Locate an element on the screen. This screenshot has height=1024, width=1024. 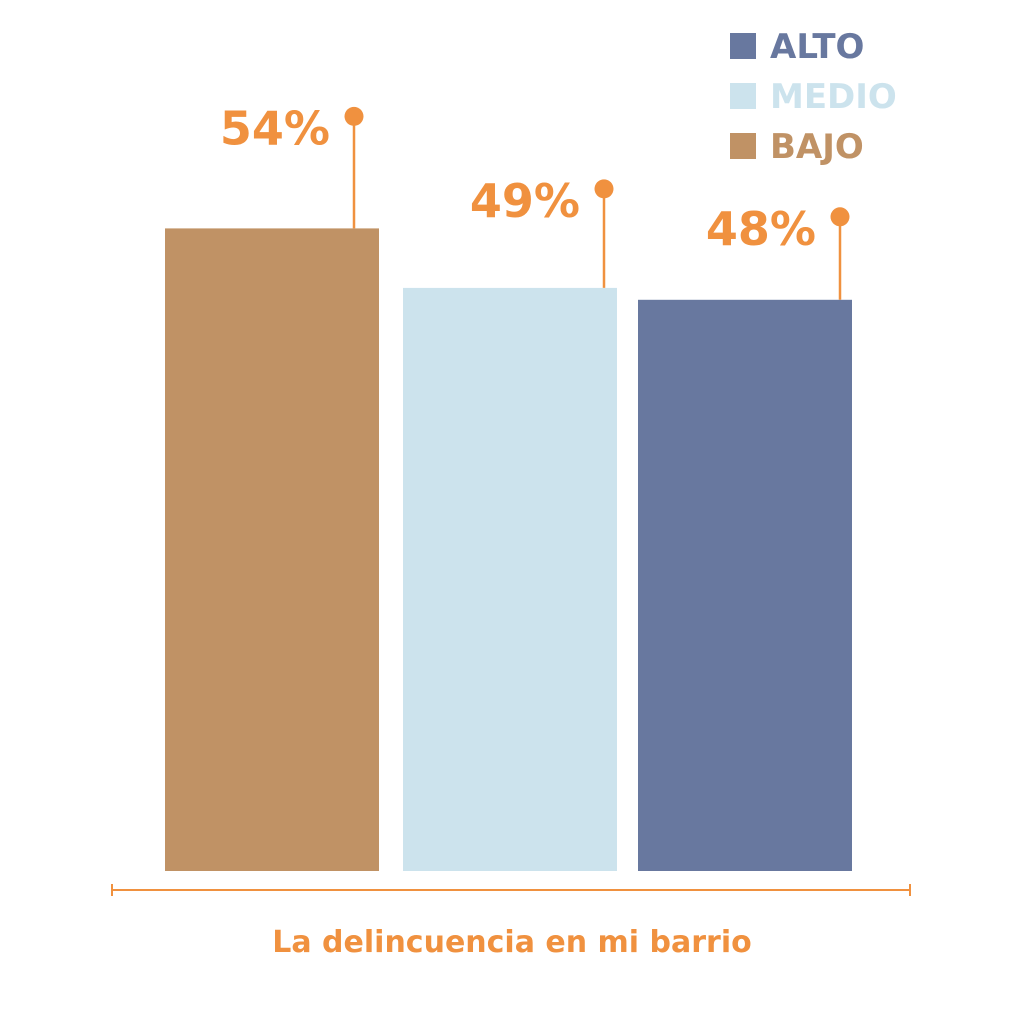
x-axis-label: La delincuencia en mi barrio is located at coordinates (512, 942).